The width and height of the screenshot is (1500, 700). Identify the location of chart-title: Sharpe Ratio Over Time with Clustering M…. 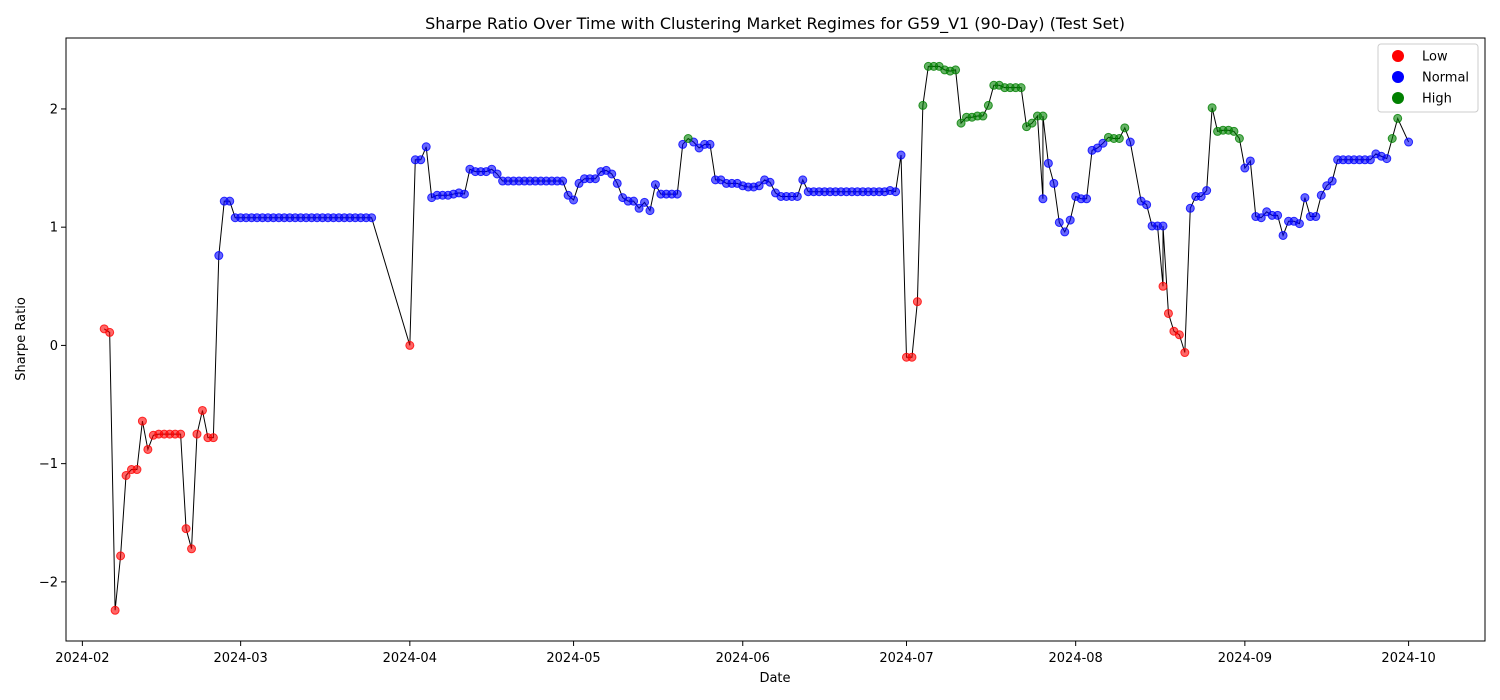
(775, 24).